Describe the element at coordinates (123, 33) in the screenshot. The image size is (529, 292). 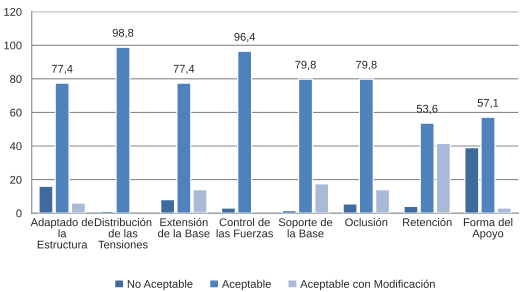
I see `data-label: 98,8` at that location.